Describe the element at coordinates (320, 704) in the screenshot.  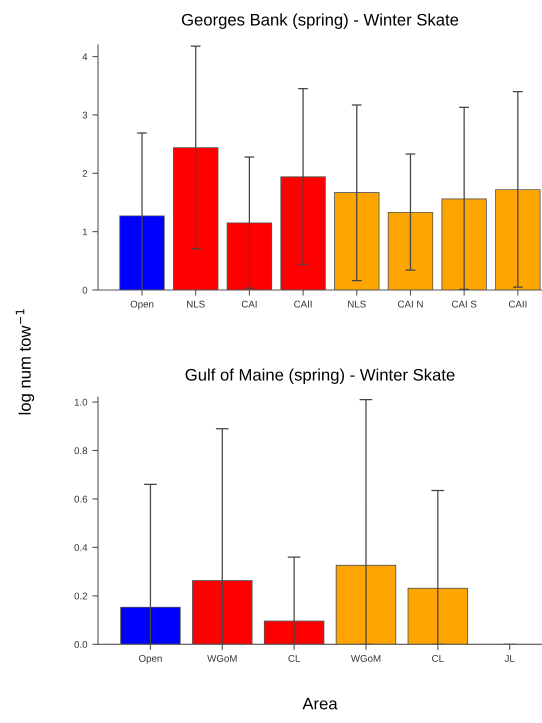
I see `x-axis-title: Area` at that location.